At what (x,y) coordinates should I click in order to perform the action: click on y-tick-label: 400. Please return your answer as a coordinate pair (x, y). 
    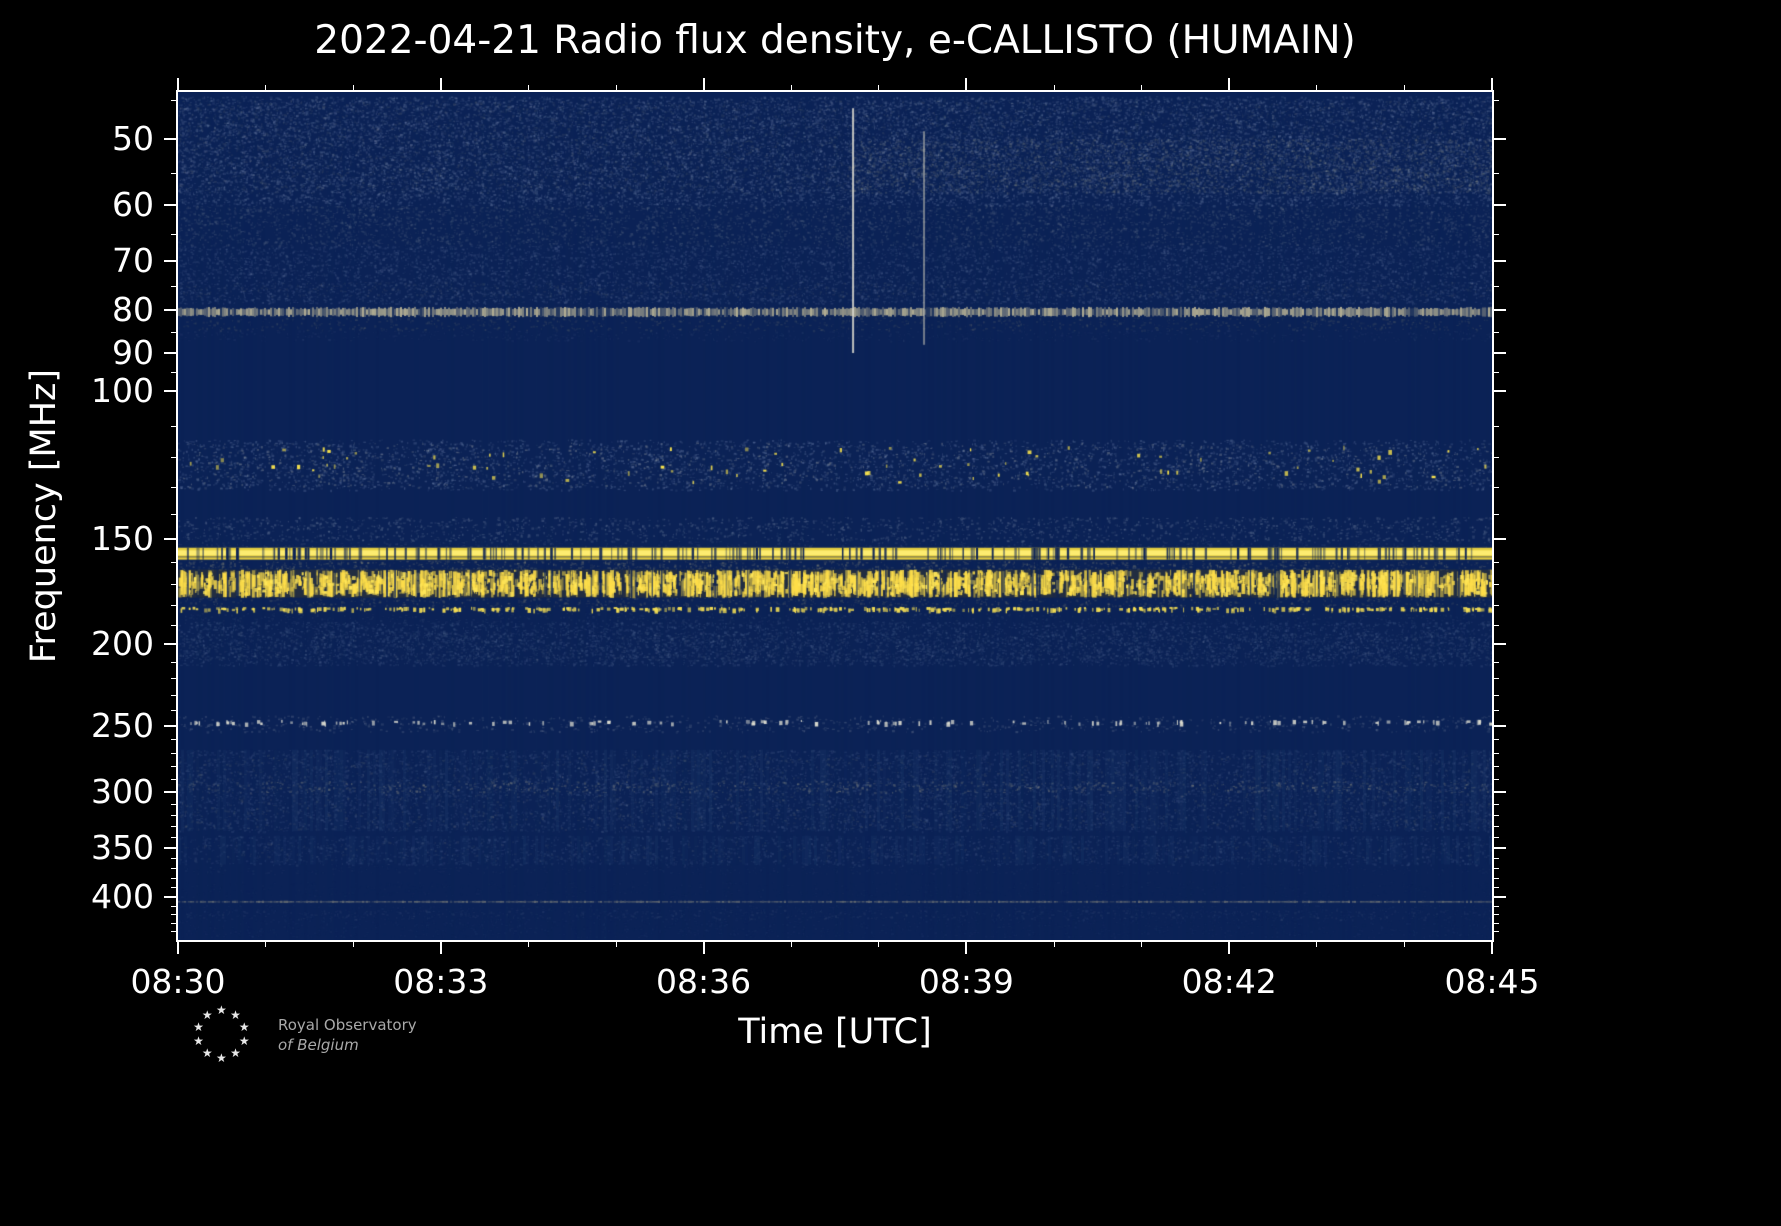
    Looking at the image, I should click on (122, 897).